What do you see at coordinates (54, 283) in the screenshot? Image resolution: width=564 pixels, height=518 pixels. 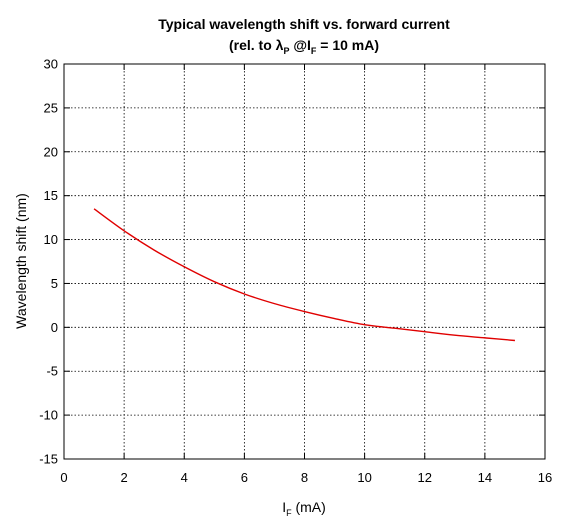 I see `y-tick-label: 5` at bounding box center [54, 283].